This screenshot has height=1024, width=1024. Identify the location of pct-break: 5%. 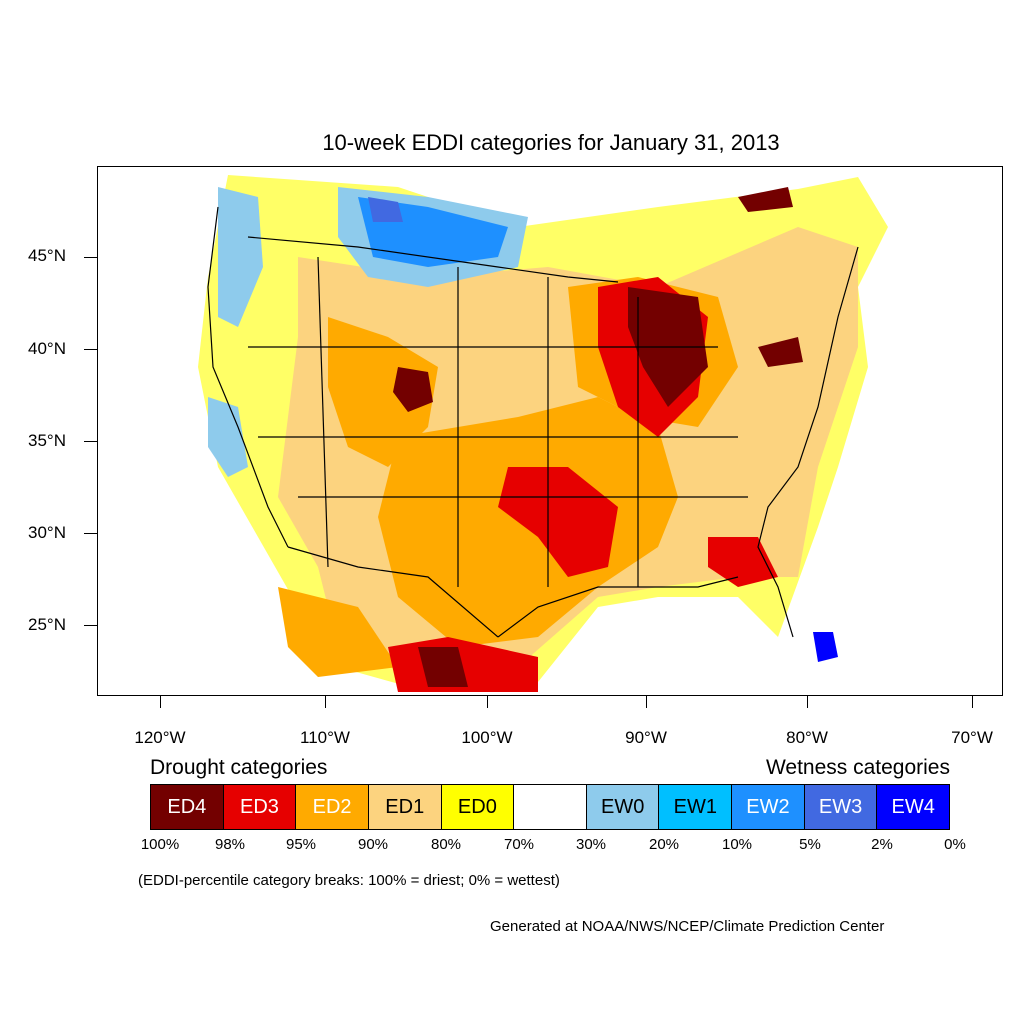
(810, 844).